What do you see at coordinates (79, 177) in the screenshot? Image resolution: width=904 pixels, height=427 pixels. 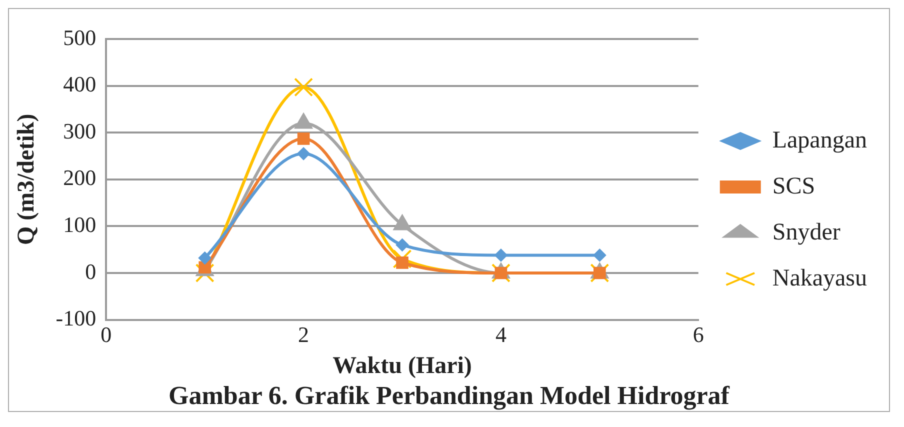 I see `y-tick-label: 200` at bounding box center [79, 177].